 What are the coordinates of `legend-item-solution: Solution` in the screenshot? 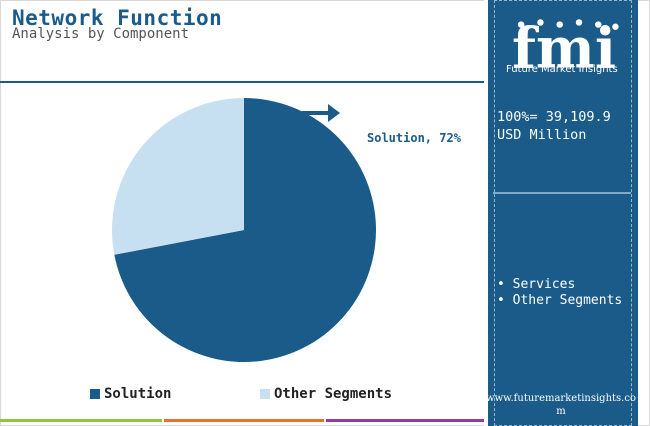 It's located at (130, 394).